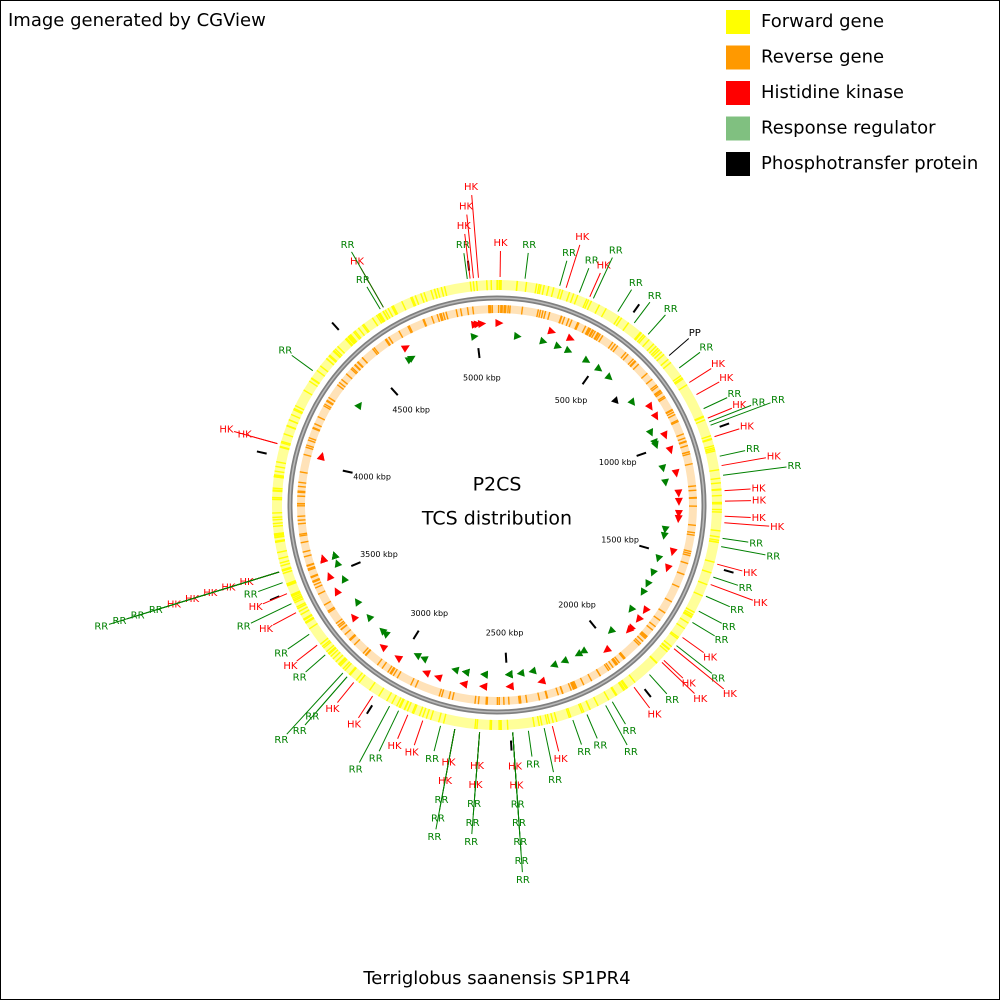 The image size is (1000, 1000). Describe the element at coordinates (647, 693) in the screenshot. I see `outer-tick-mark` at that location.